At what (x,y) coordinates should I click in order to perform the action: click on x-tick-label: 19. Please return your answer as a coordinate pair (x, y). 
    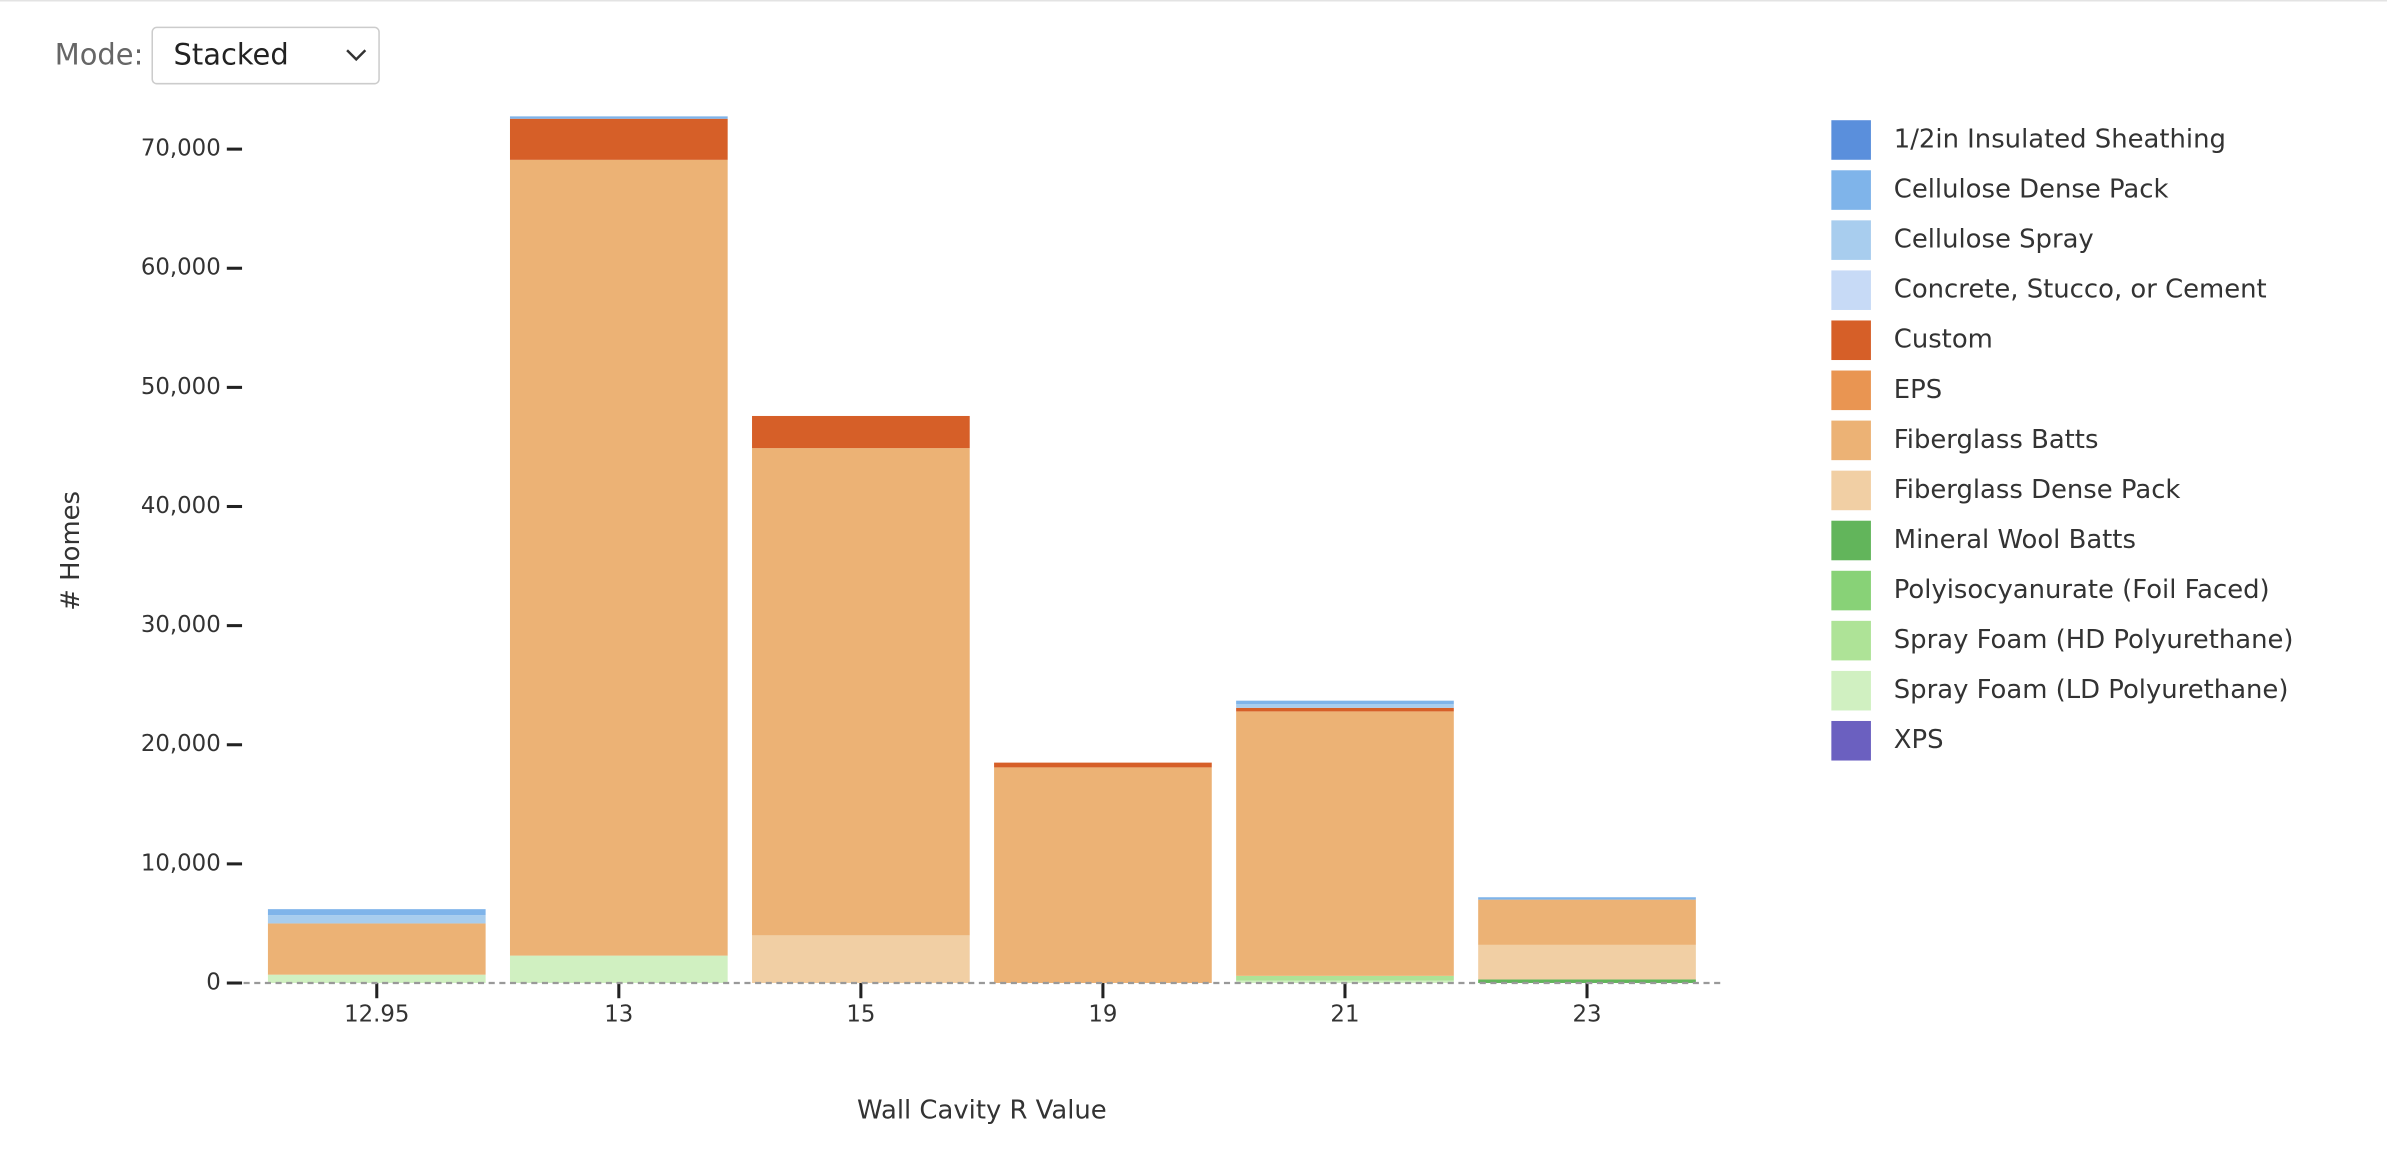
    Looking at the image, I should click on (1102, 1014).